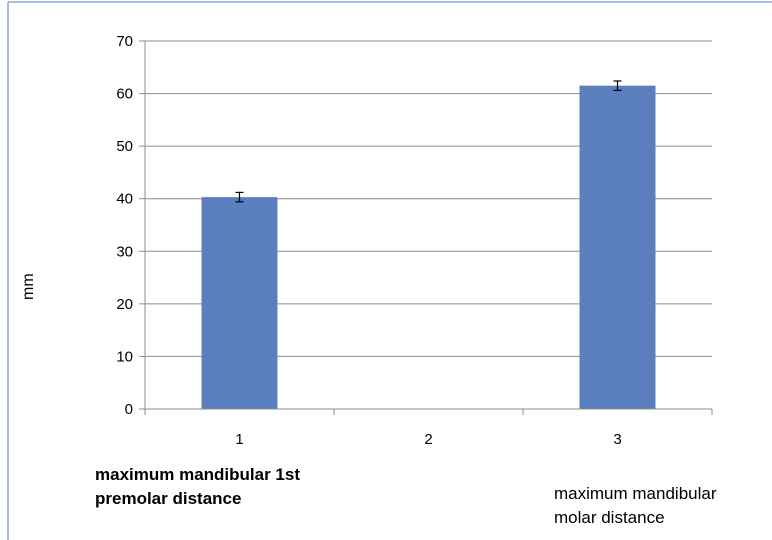 This screenshot has height=540, width=772. What do you see at coordinates (124, 304) in the screenshot?
I see `y-tick-label-20: 20` at bounding box center [124, 304].